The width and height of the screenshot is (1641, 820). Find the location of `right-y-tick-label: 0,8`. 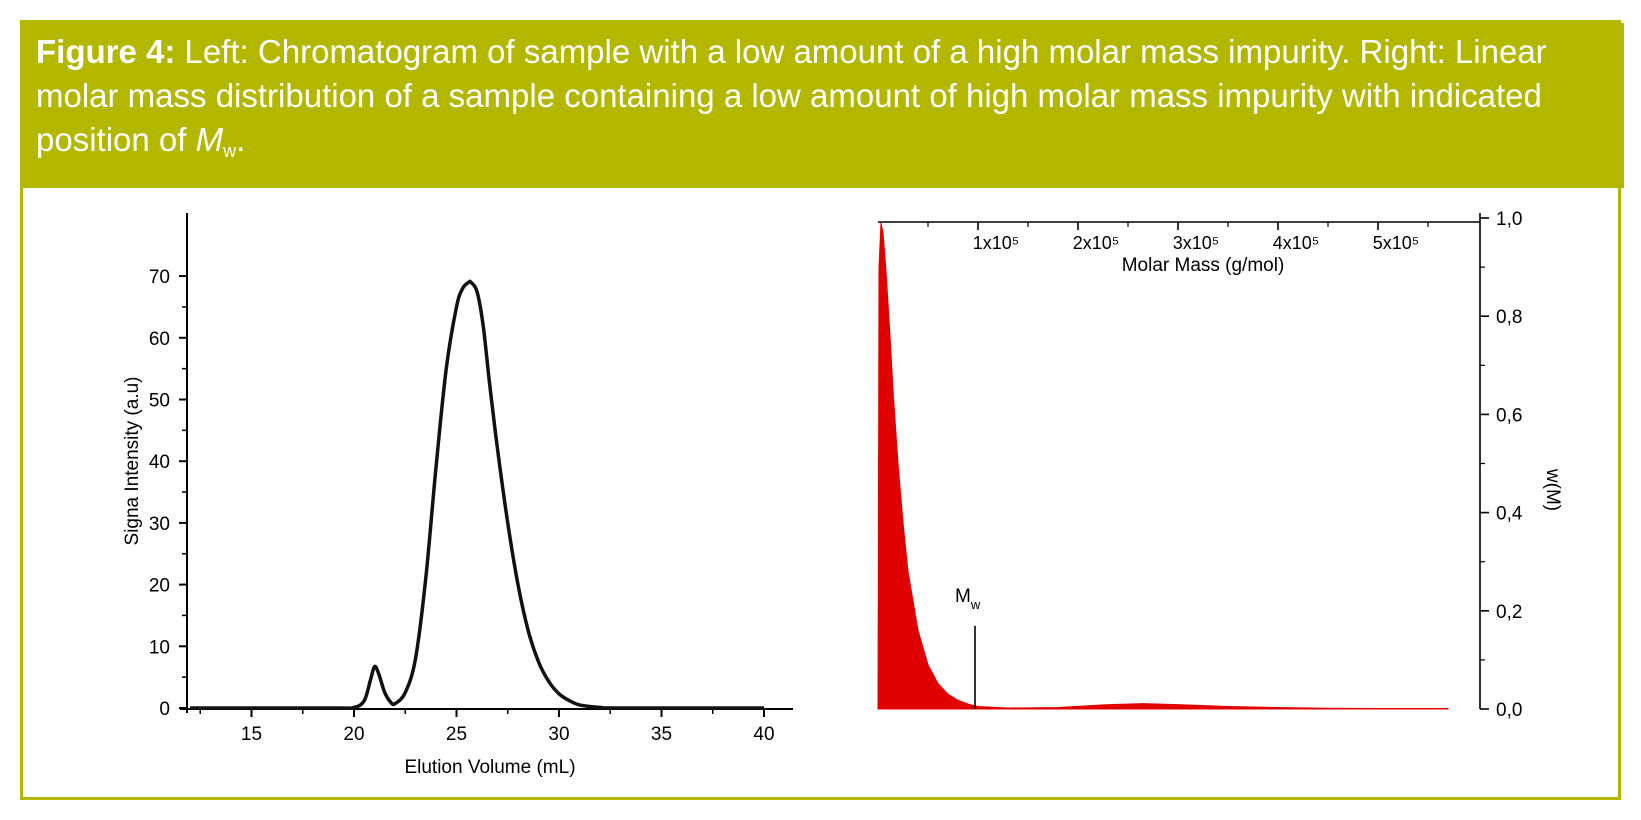

right-y-tick-label: 0,8 is located at coordinates (1509, 317).